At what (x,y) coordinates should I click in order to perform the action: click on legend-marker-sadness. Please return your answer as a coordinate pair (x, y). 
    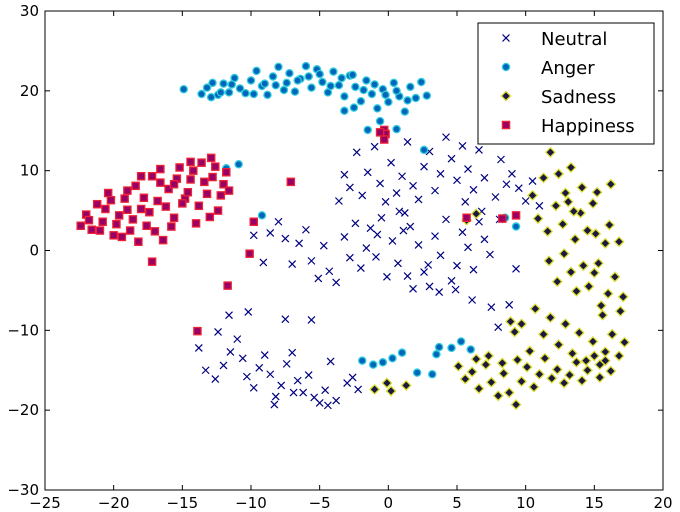
    Looking at the image, I should click on (506, 96).